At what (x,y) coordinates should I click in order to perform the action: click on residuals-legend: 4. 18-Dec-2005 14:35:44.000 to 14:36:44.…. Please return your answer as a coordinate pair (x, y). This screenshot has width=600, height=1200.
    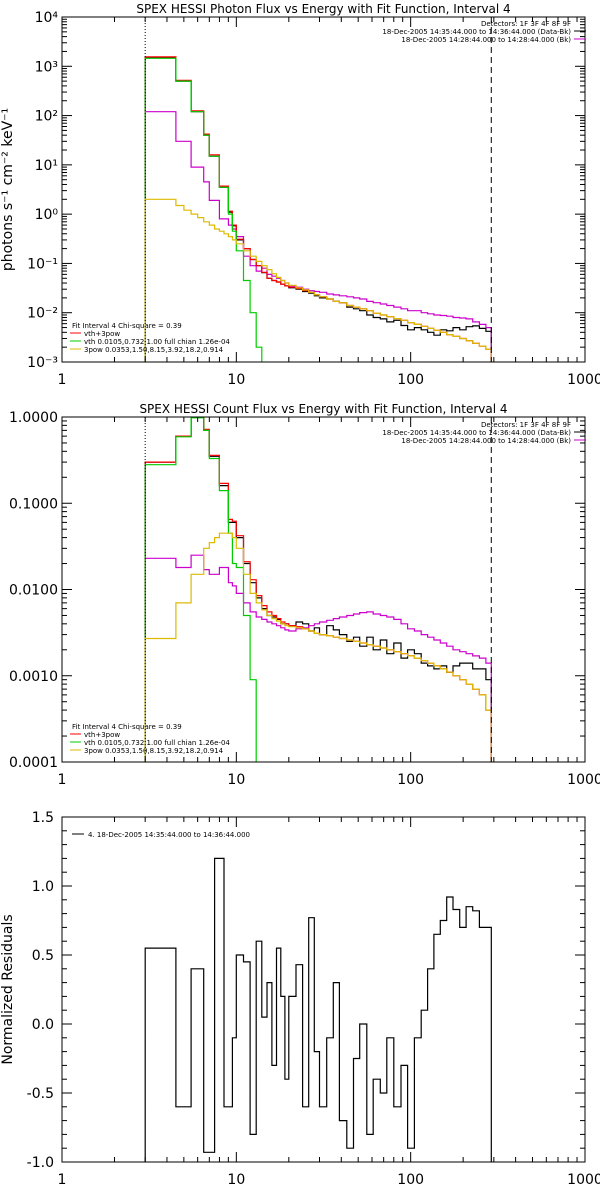
    Looking at the image, I should click on (169, 835).